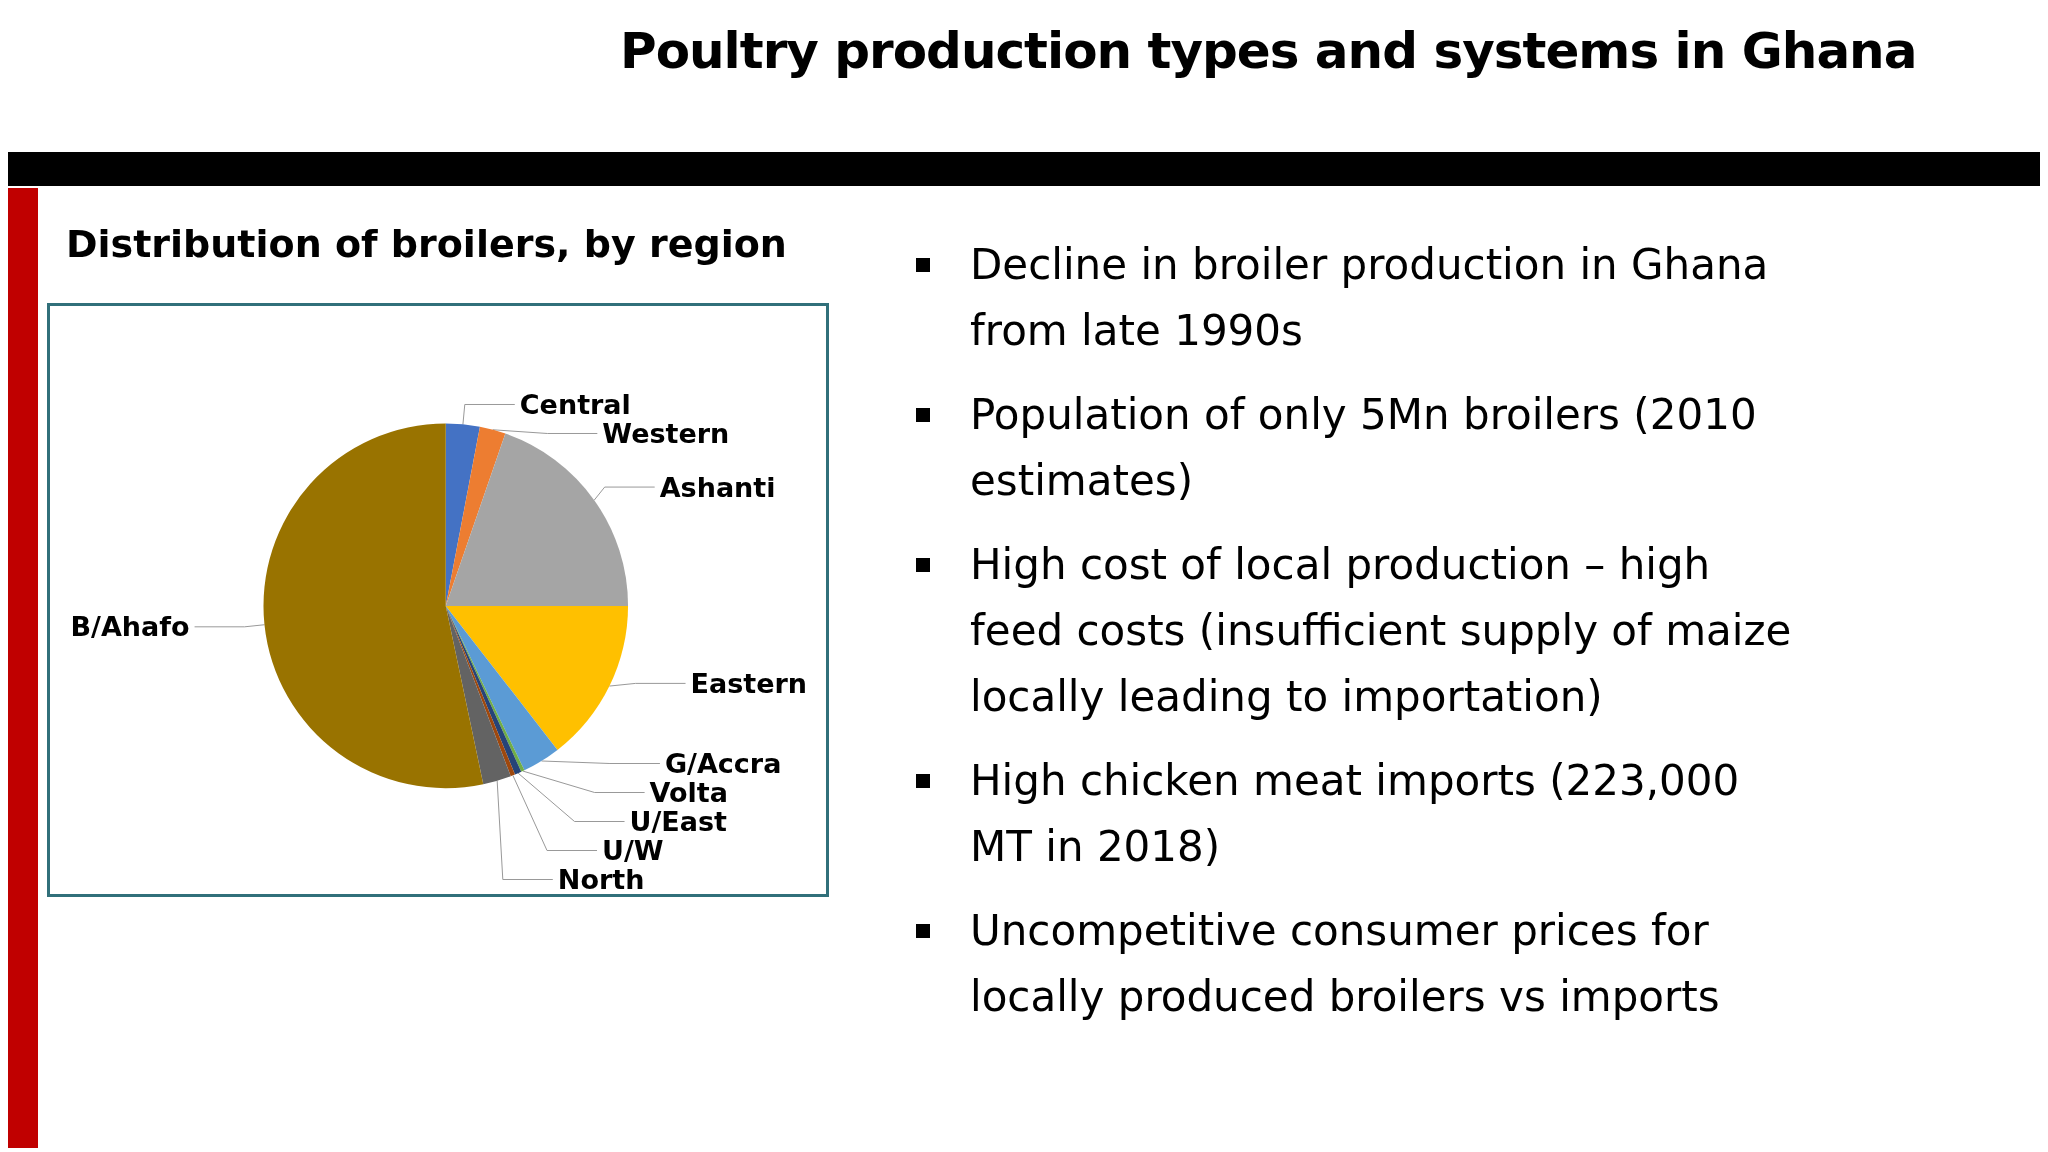 Image resolution: width=2048 pixels, height=1152 pixels. Describe the element at coordinates (1390, 298) in the screenshot. I see `text: Decline in broiler production in Ghana from late 1990s` at that location.